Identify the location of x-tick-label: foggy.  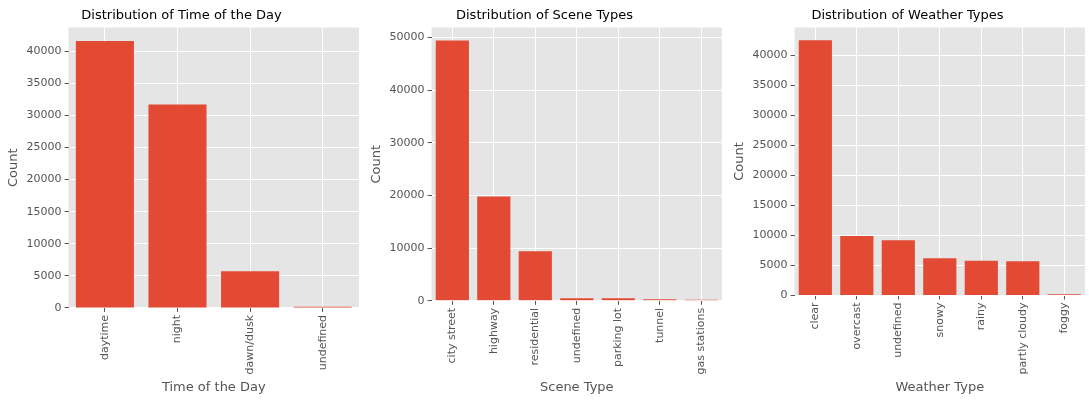
(1064, 317).